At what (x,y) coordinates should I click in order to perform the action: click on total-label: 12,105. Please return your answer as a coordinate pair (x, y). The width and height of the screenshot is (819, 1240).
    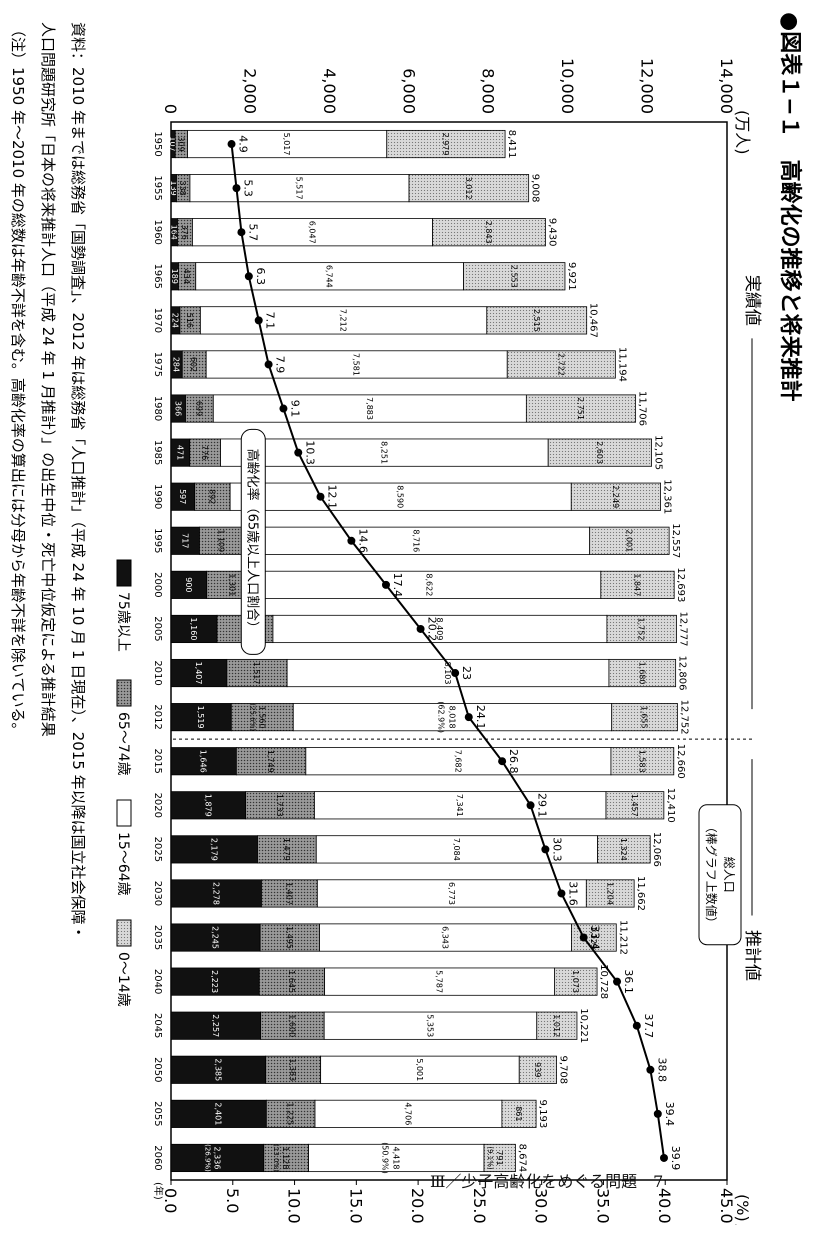
    Looking at the image, I should click on (658, 452).